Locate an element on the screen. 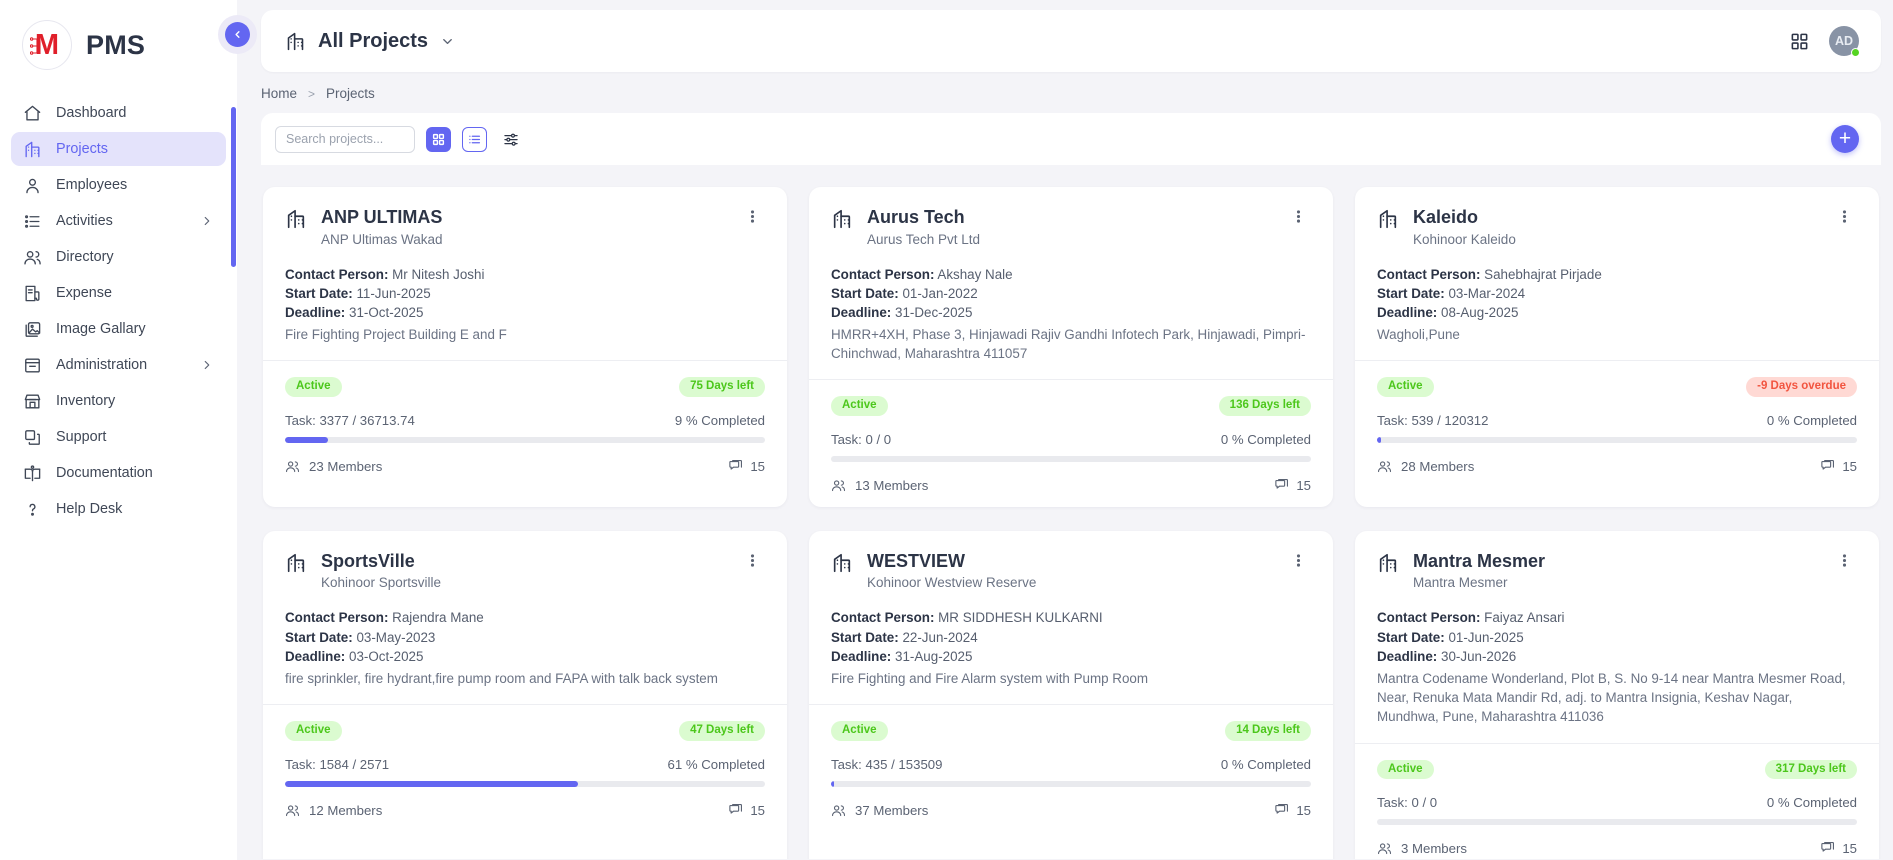 The height and width of the screenshot is (860, 1893). sidebar-item-projects: Projects is located at coordinates (118, 149).